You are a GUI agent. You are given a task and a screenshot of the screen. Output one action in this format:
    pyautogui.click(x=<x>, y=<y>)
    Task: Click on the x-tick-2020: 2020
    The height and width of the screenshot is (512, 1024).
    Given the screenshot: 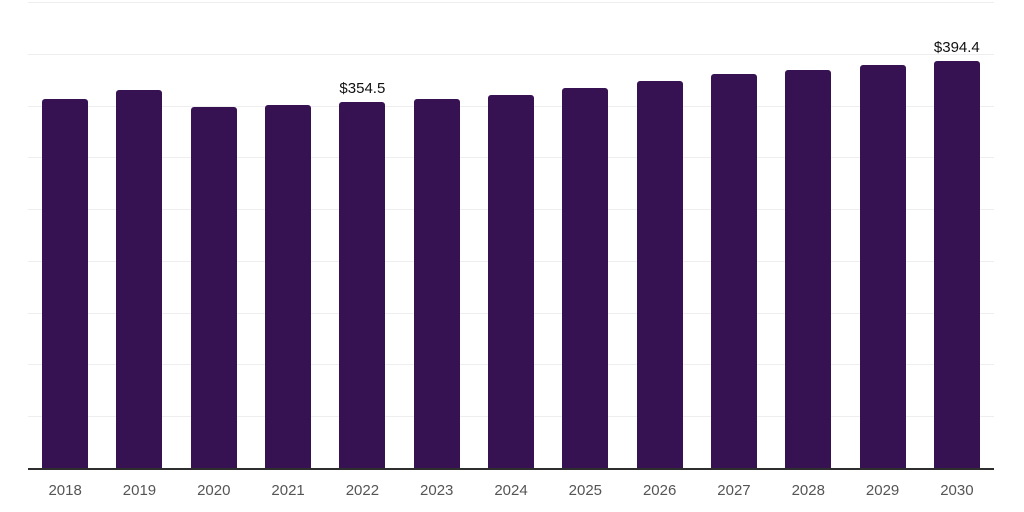 What is the action you would take?
    pyautogui.click(x=214, y=490)
    